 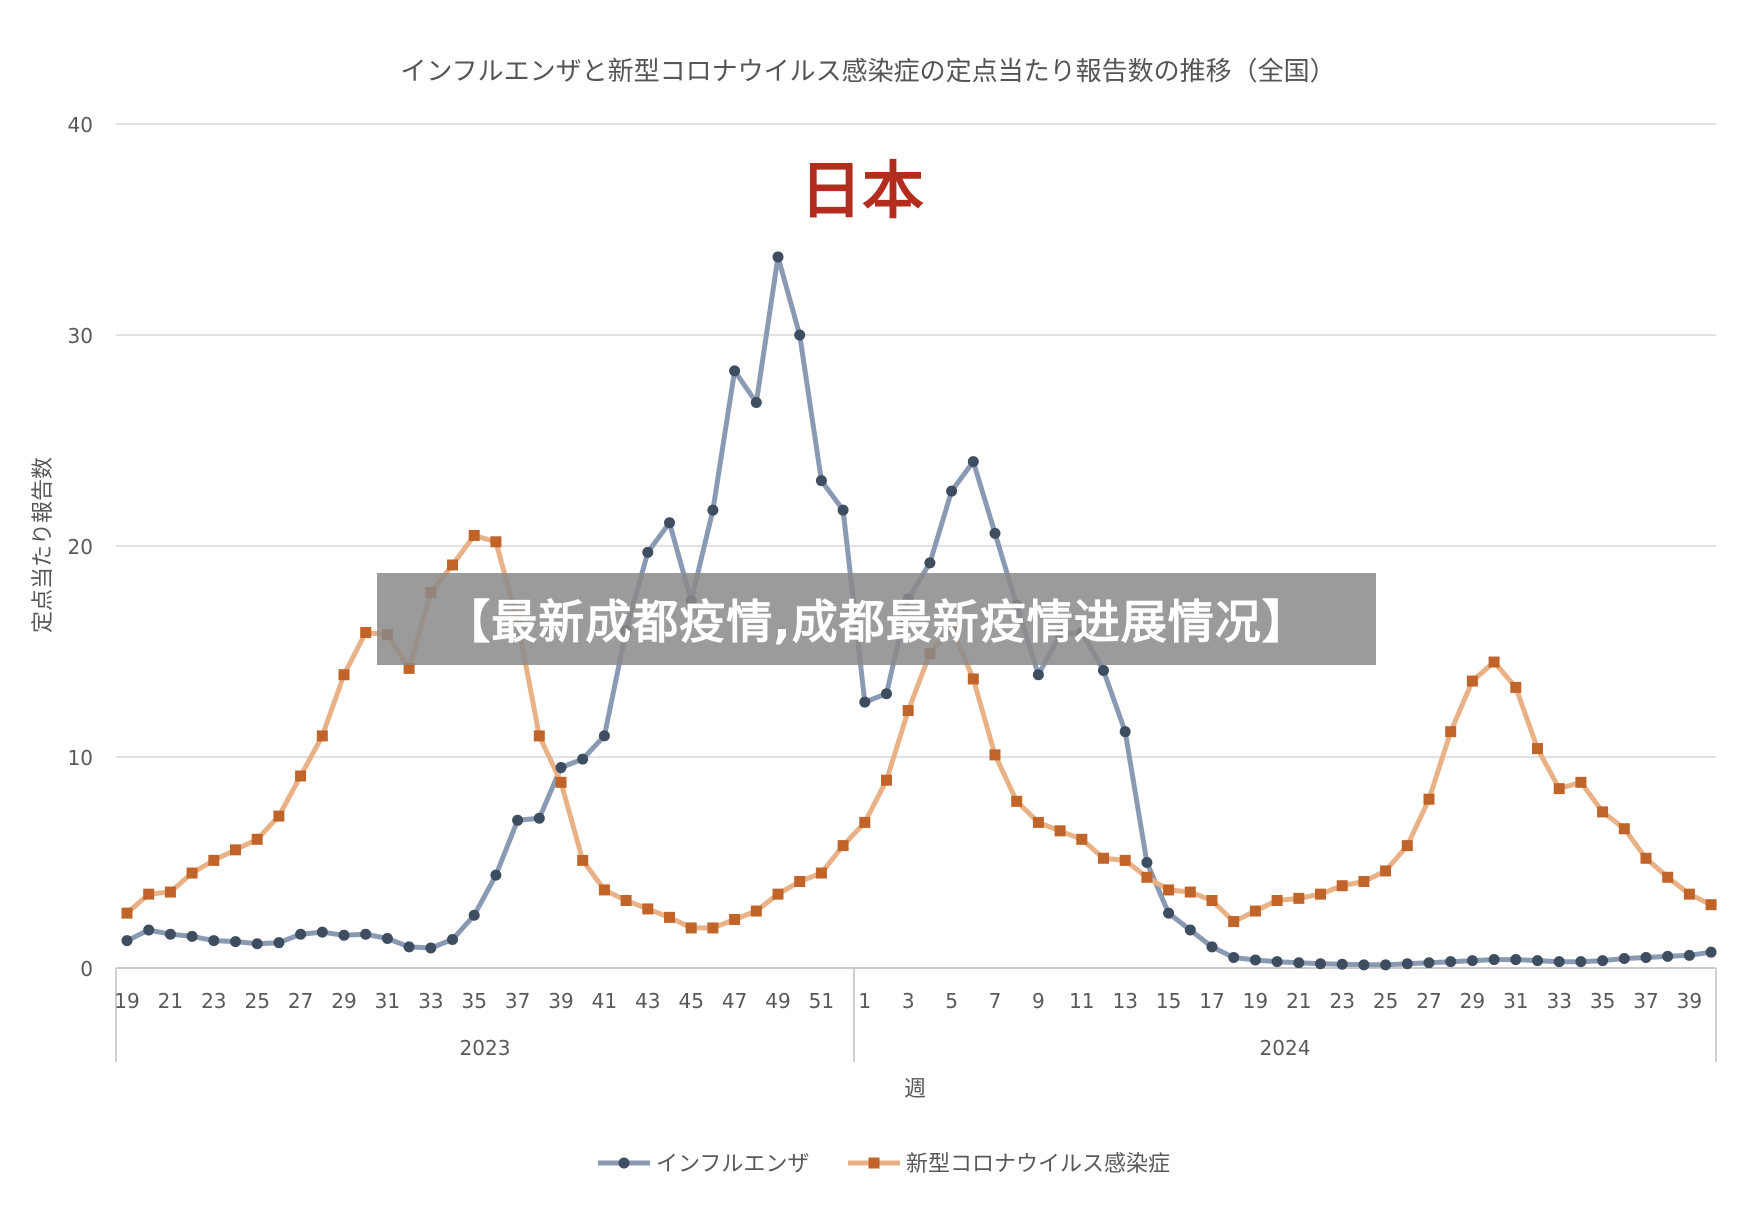 What do you see at coordinates (430, 1001) in the screenshot?
I see `x-tick-label: 33` at bounding box center [430, 1001].